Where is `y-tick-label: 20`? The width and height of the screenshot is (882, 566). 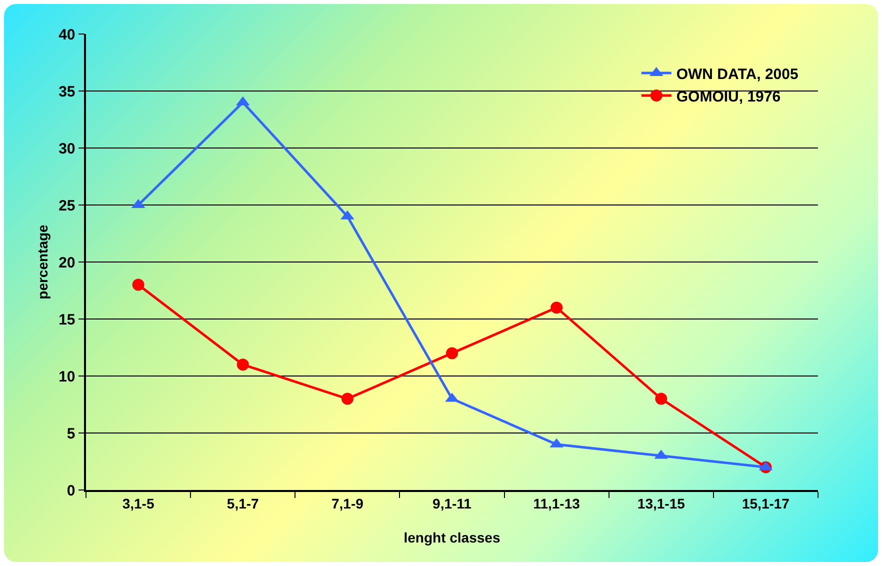 y-tick-label: 20 is located at coordinates (67, 263).